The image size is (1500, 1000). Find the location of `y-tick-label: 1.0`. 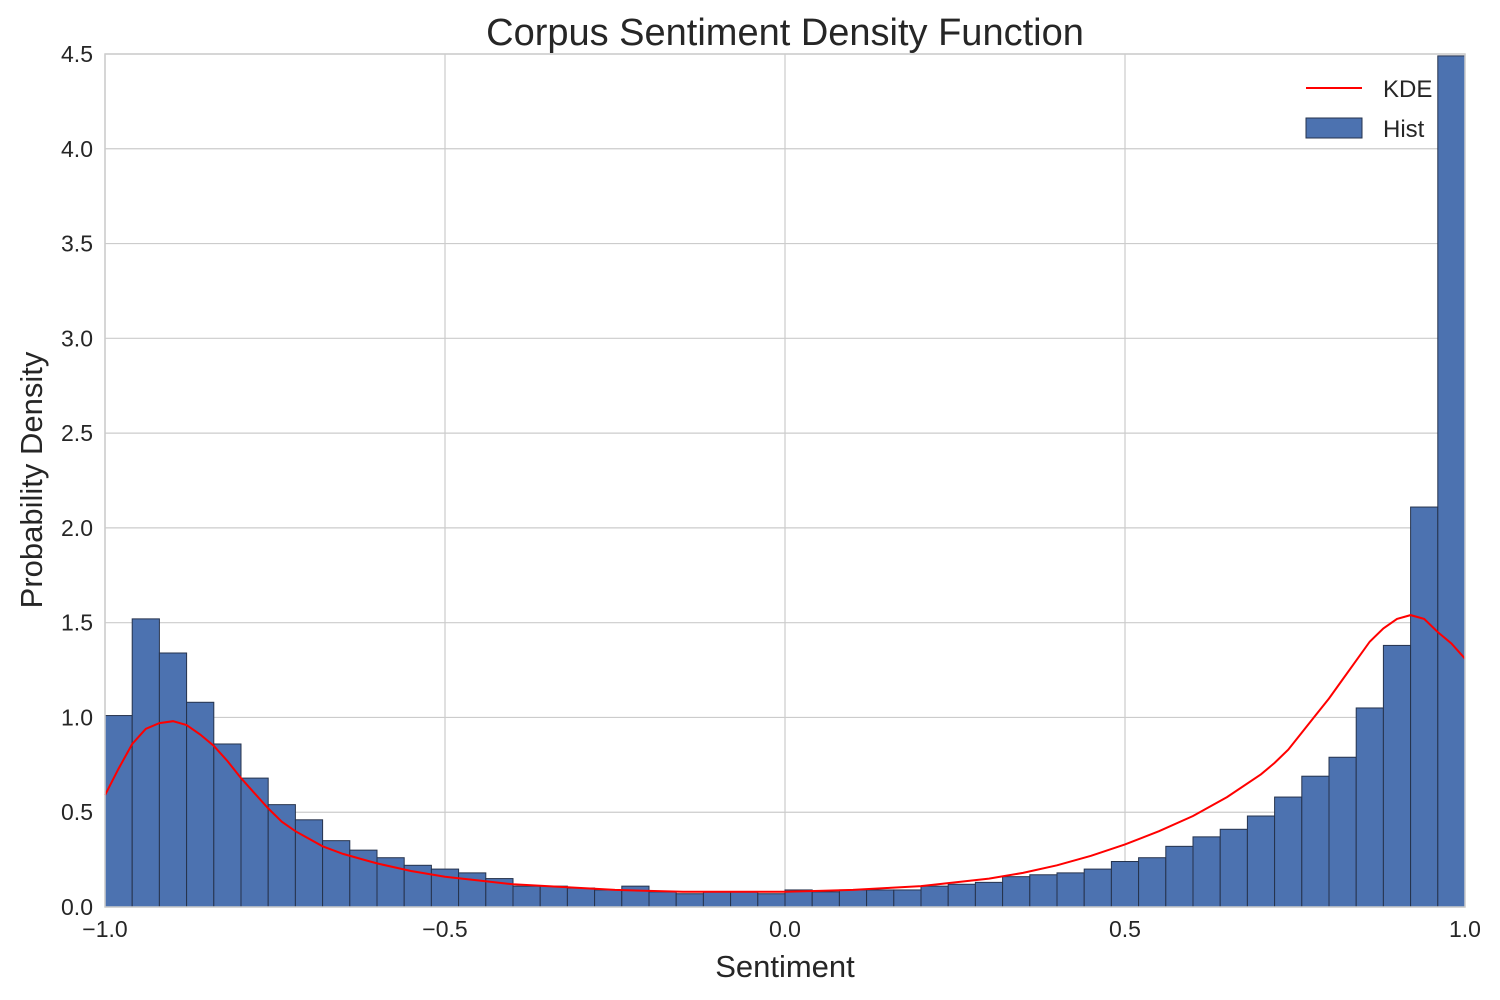

y-tick-label: 1.0 is located at coordinates (77, 717).